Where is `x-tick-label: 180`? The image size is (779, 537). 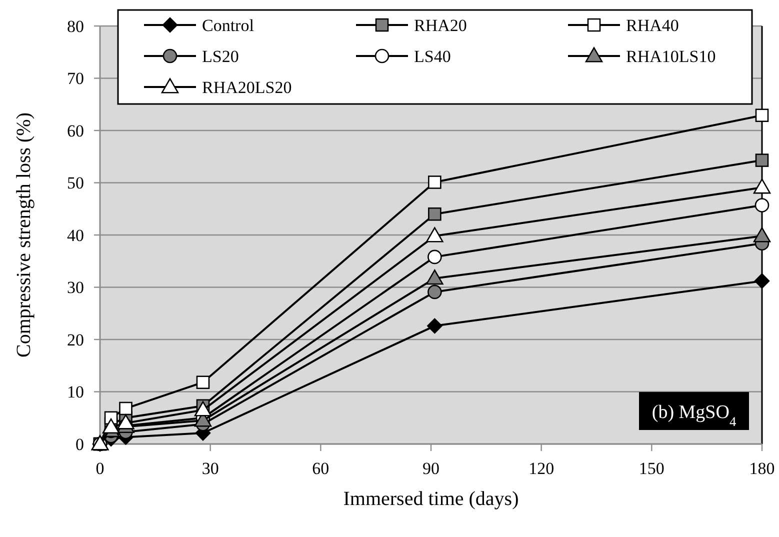
x-tick-label: 180 is located at coordinates (762, 468).